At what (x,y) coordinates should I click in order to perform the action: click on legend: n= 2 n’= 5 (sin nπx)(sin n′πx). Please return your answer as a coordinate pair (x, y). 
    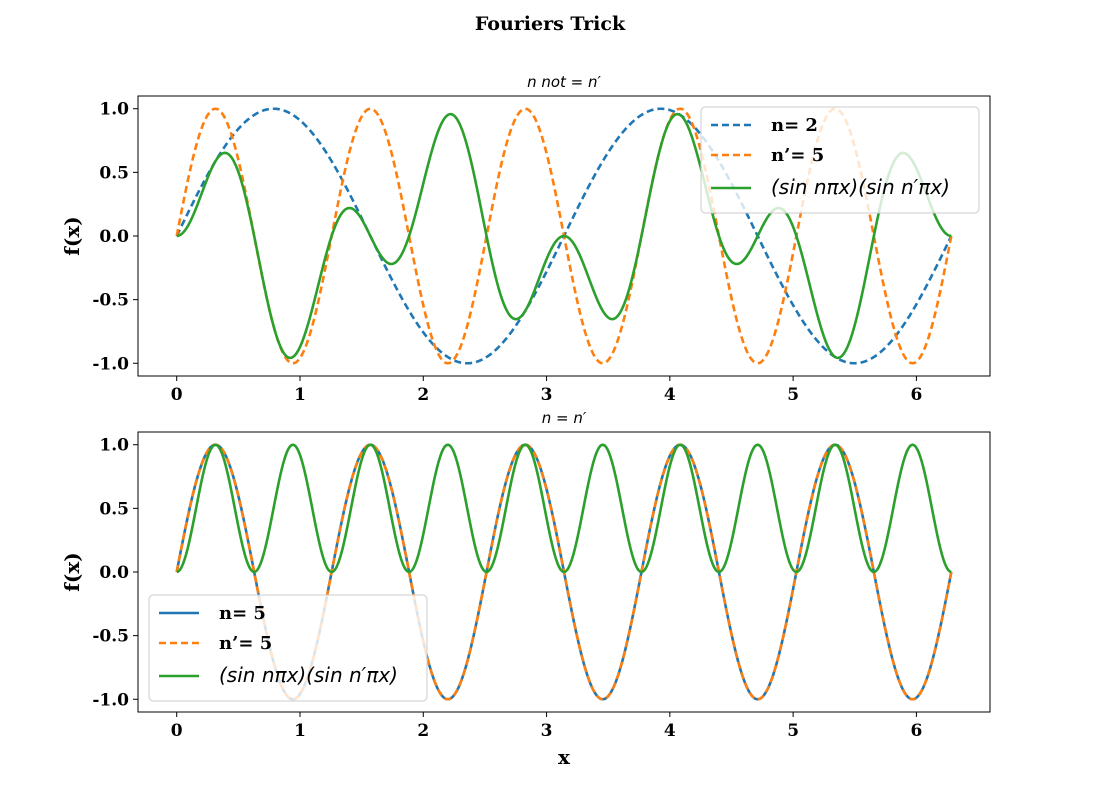
    Looking at the image, I should click on (840, 160).